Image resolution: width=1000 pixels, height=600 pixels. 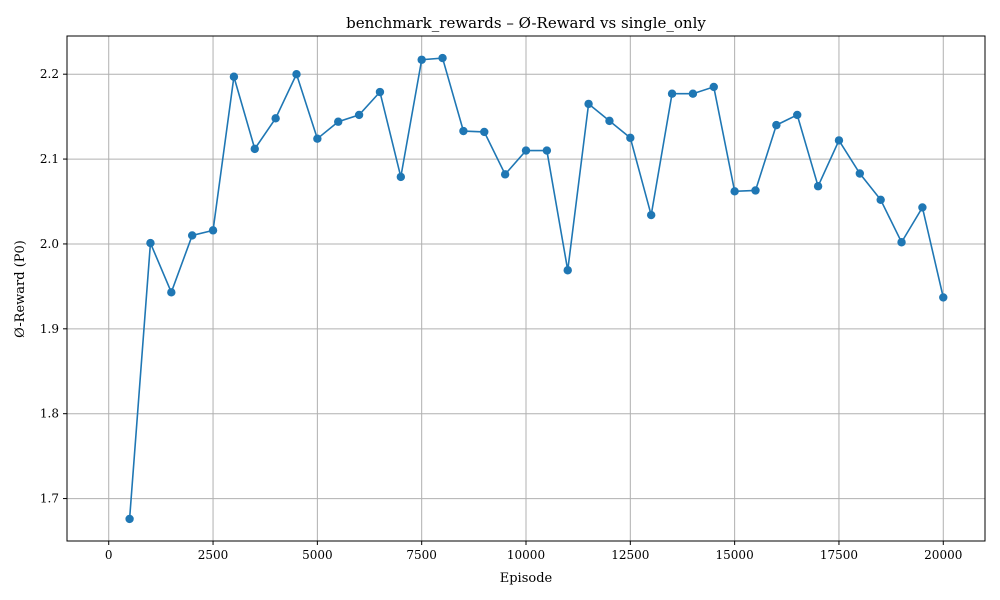 I want to click on y-tick-label: 2.1, so click(x=49, y=159).